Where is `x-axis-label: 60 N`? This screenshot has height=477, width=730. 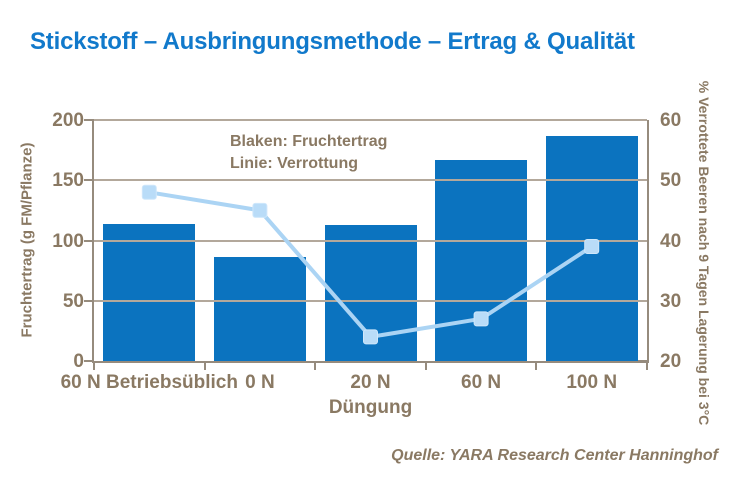
x-axis-label: 60 N is located at coordinates (481, 382).